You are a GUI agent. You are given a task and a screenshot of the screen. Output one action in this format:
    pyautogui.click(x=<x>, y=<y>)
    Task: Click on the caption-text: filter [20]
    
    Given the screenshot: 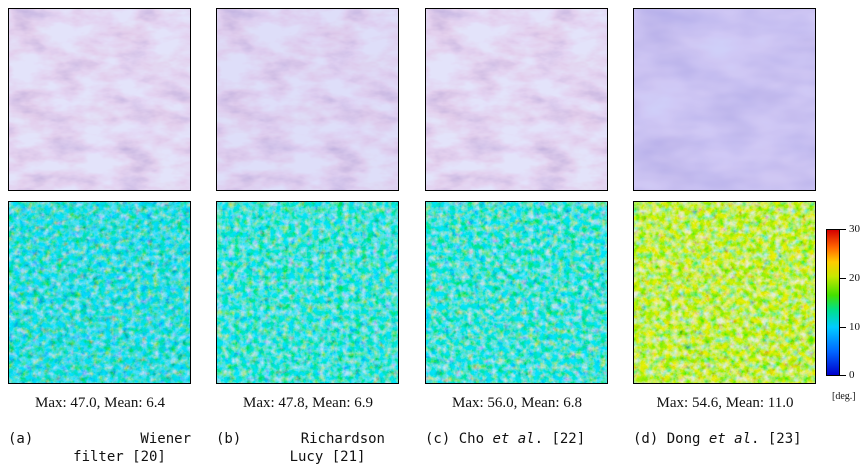 What is the action you would take?
    pyautogui.click(x=119, y=457)
    